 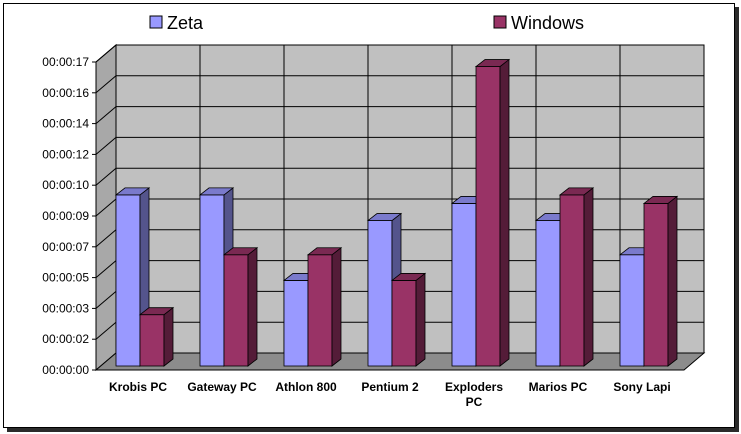 What do you see at coordinates (65, 216) in the screenshot?
I see `y-tick-label: 00:00:09` at bounding box center [65, 216].